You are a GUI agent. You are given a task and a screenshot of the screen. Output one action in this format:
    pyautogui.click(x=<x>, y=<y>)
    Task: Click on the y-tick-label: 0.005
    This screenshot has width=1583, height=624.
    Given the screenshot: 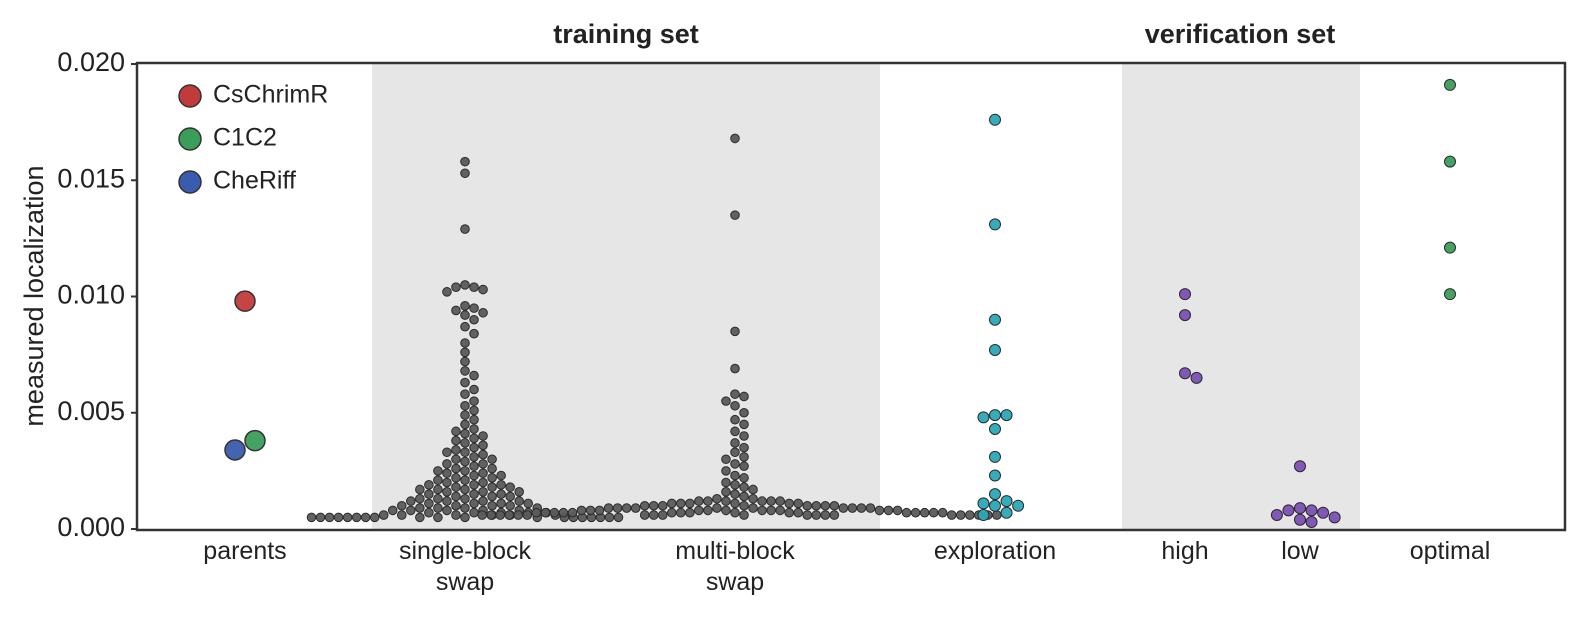 What is the action you would take?
    pyautogui.click(x=91, y=411)
    